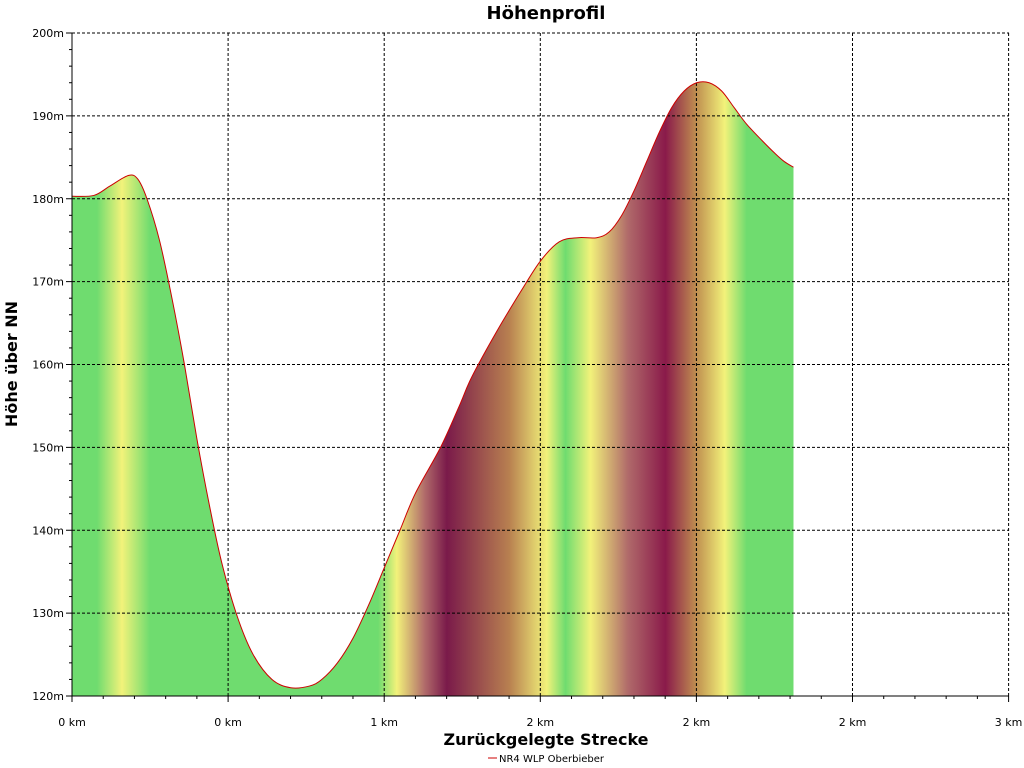 This screenshot has width=1024, height=768. What do you see at coordinates (48, 530) in the screenshot?
I see `y-tick-label: 140m` at bounding box center [48, 530].